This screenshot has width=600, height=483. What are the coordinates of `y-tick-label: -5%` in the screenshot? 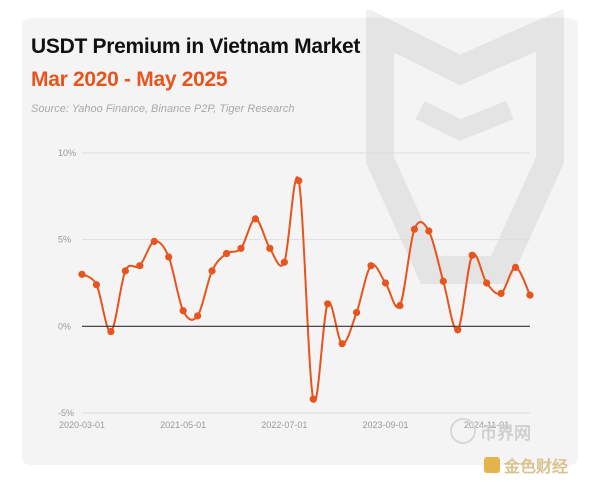 It's located at (66, 413).